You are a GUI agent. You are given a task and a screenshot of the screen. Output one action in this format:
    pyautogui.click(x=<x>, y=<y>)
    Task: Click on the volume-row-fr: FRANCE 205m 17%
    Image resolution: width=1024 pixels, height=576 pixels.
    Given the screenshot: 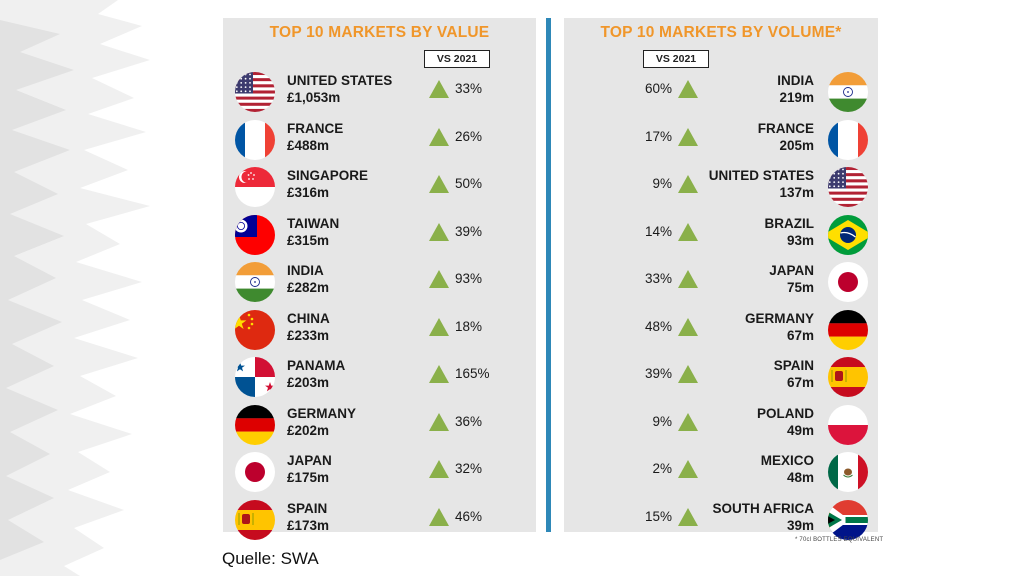 What is the action you would take?
    pyautogui.click(x=721, y=141)
    